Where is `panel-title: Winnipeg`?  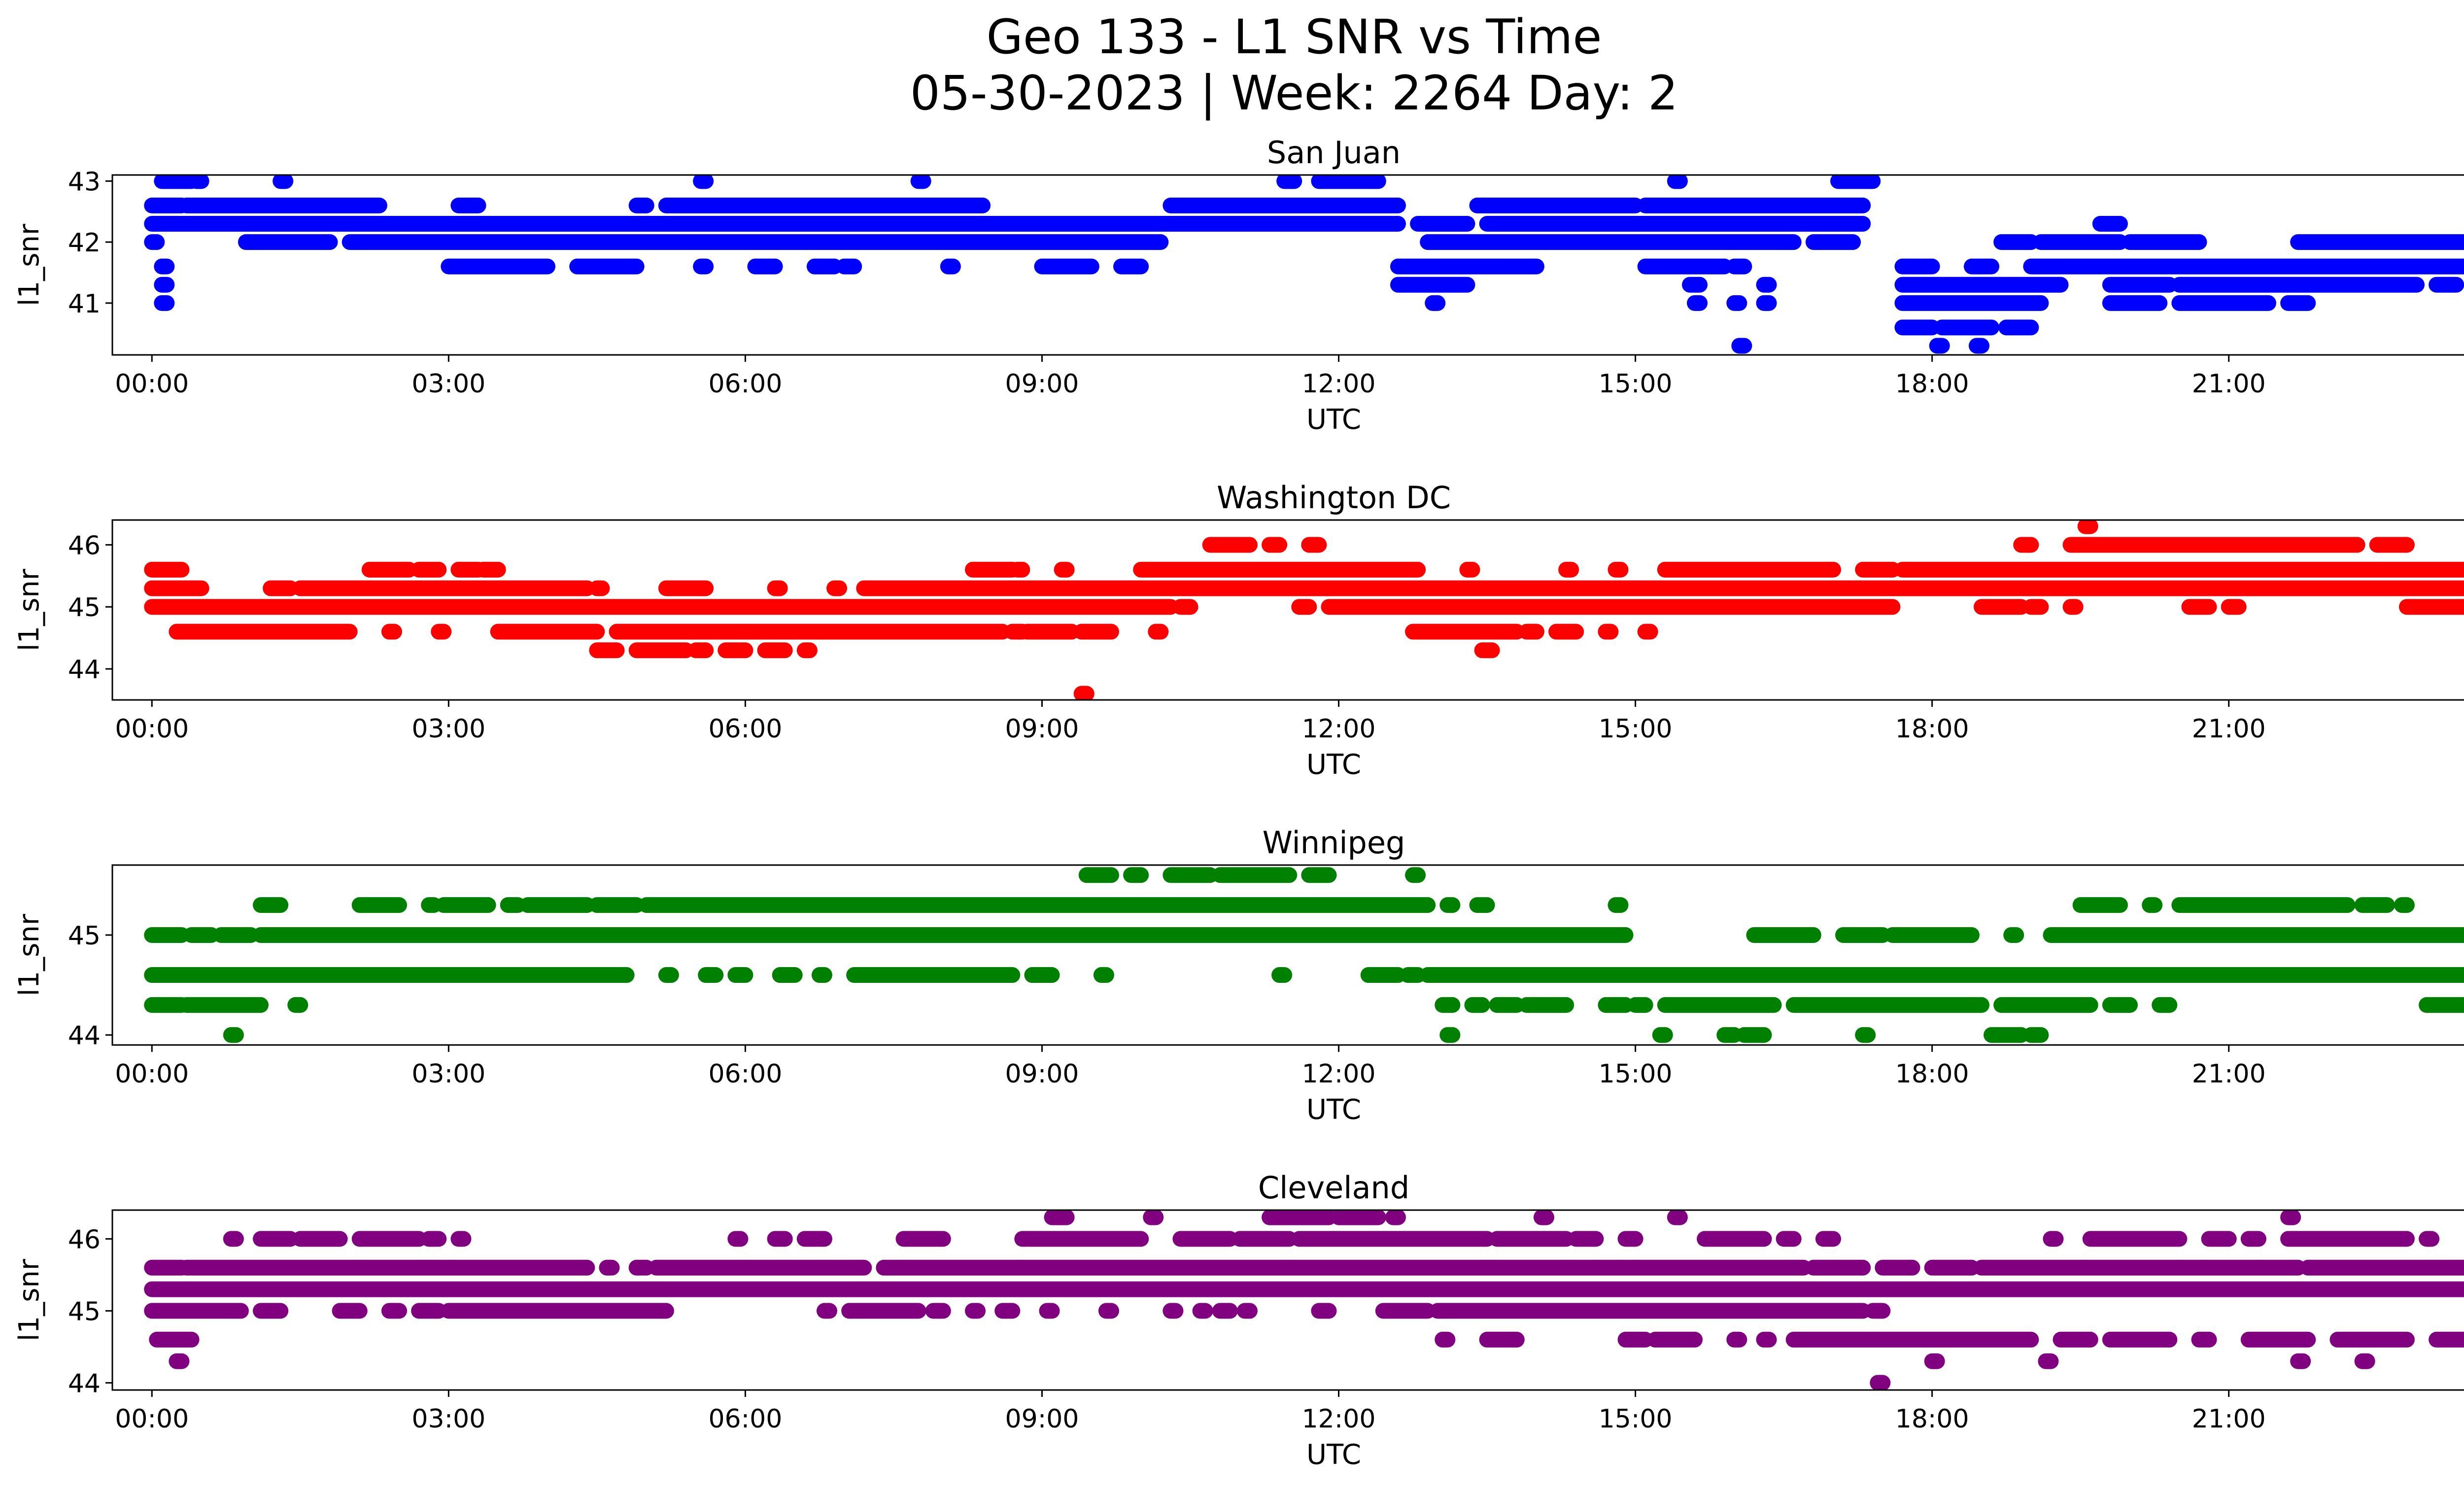
panel-title: Winnipeg is located at coordinates (1334, 843).